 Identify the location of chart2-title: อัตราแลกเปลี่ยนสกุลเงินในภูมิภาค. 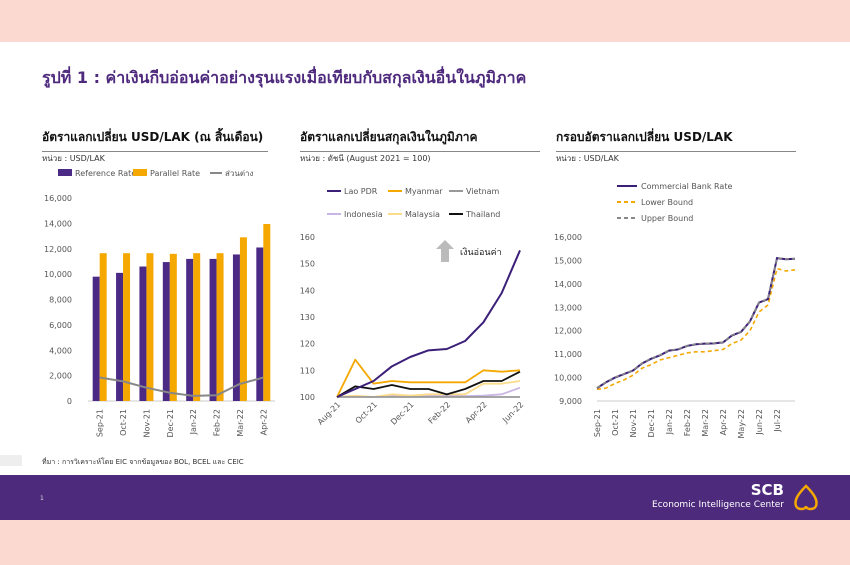
(420, 140).